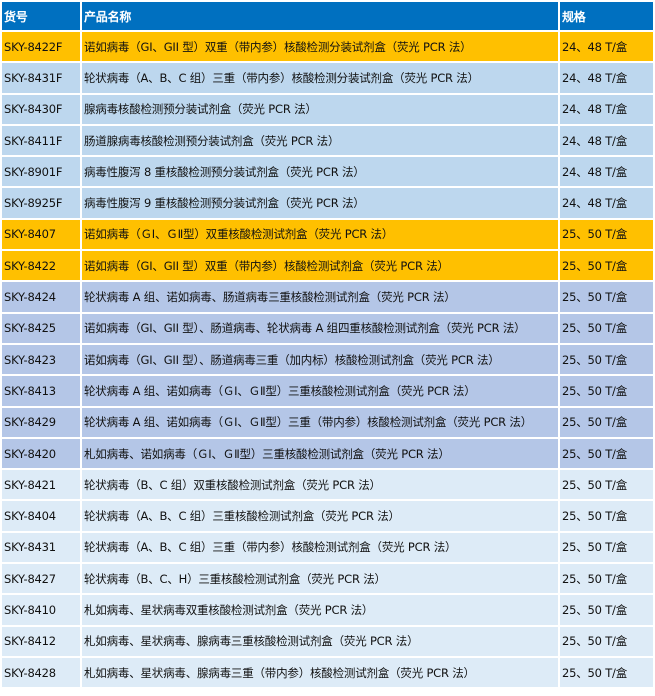 The height and width of the screenshot is (696, 655). What do you see at coordinates (320, 610) in the screenshot?
I see `cell-name: 札如病毒、星状病毒双重核酸检测试剂盒（荧光 PCR 法）` at bounding box center [320, 610].